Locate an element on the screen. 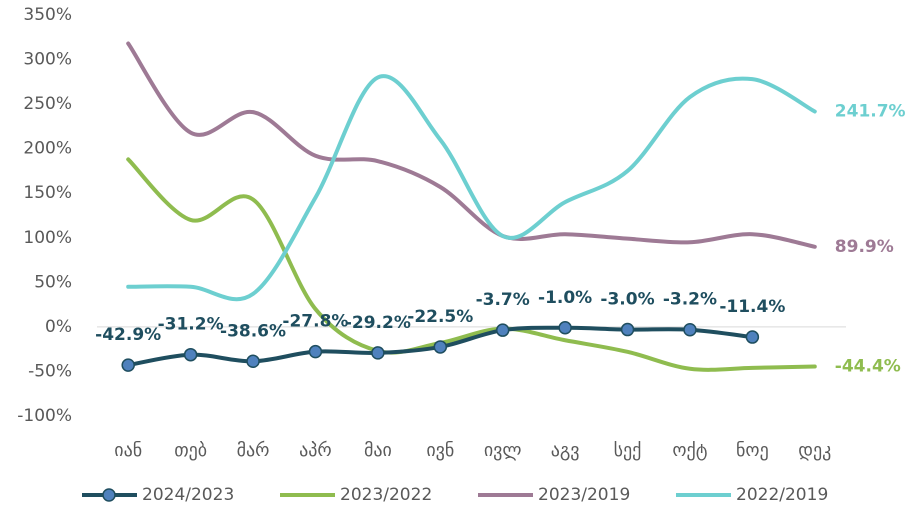 This screenshot has width=907, height=510. x-tick-label: მარ is located at coordinates (253, 450).